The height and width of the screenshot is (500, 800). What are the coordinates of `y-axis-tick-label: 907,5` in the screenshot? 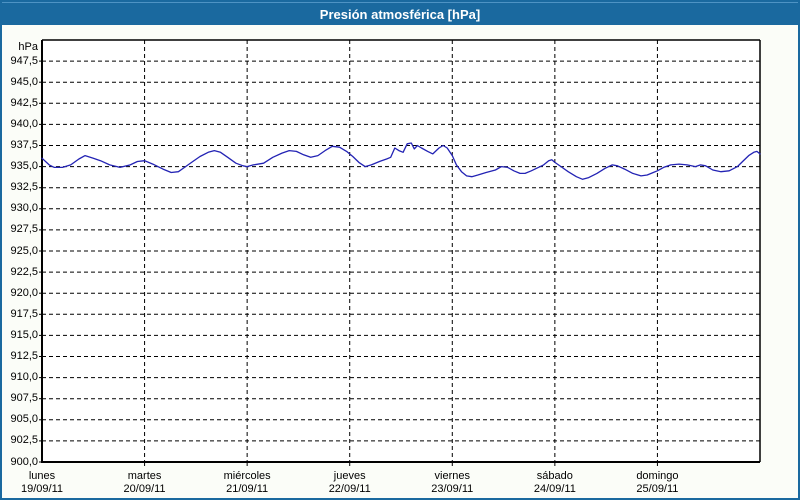 It's located at (24, 398).